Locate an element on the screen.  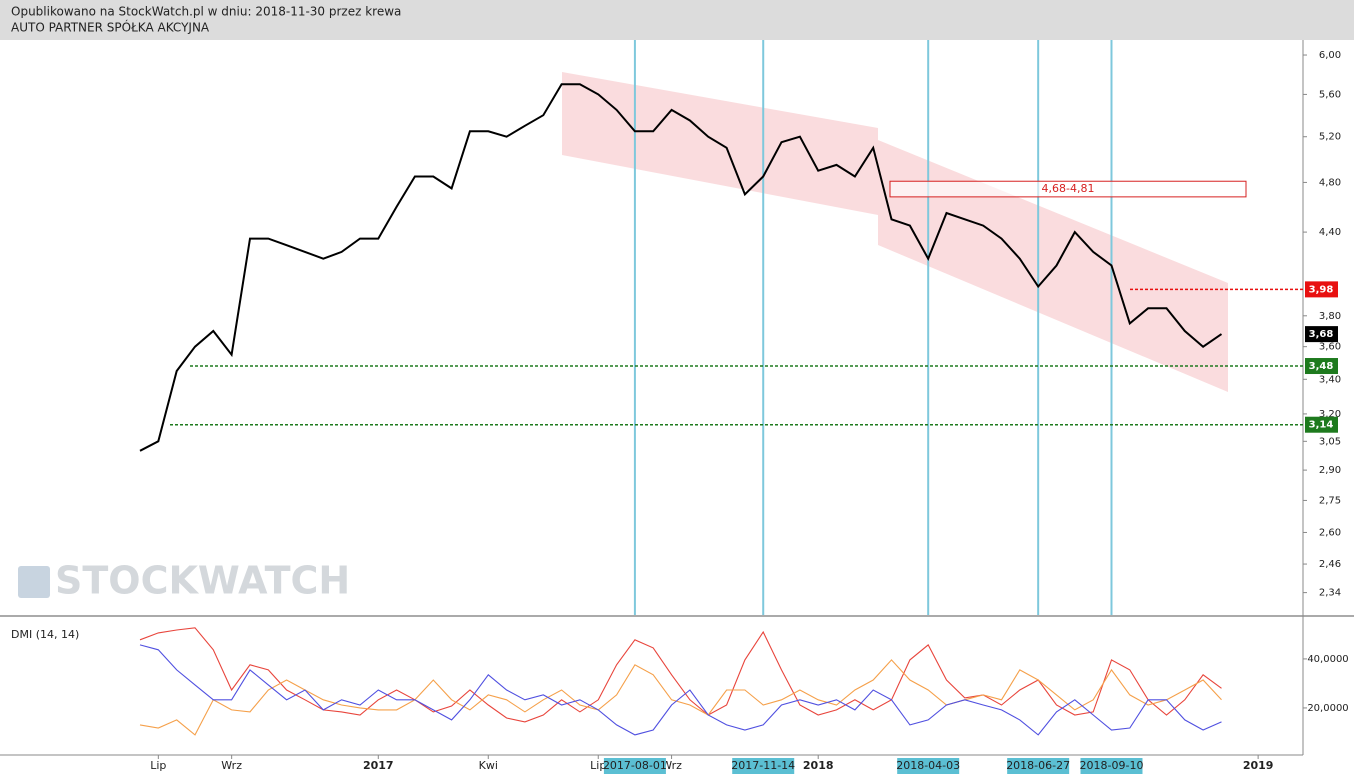
marker-label: 2017-11-14 is located at coordinates (763, 765).